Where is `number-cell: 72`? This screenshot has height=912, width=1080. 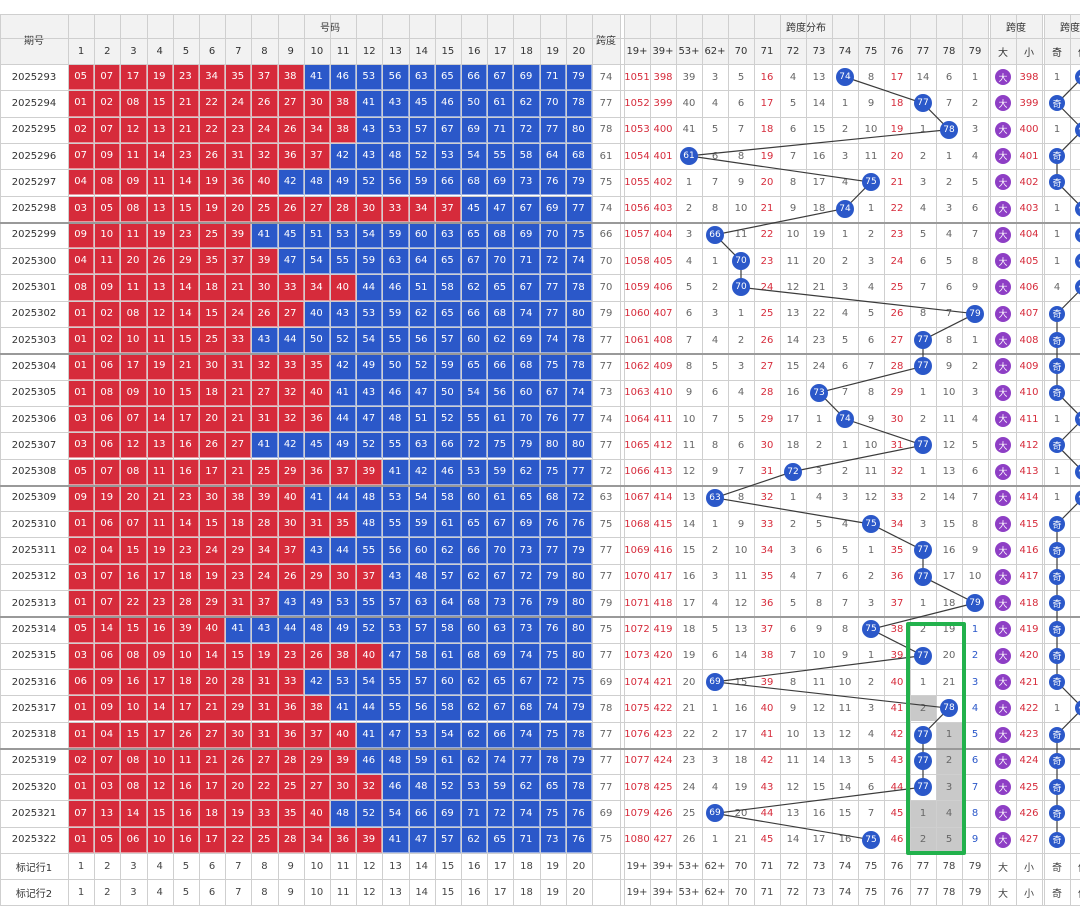 number-cell: 72 is located at coordinates (552, 261).